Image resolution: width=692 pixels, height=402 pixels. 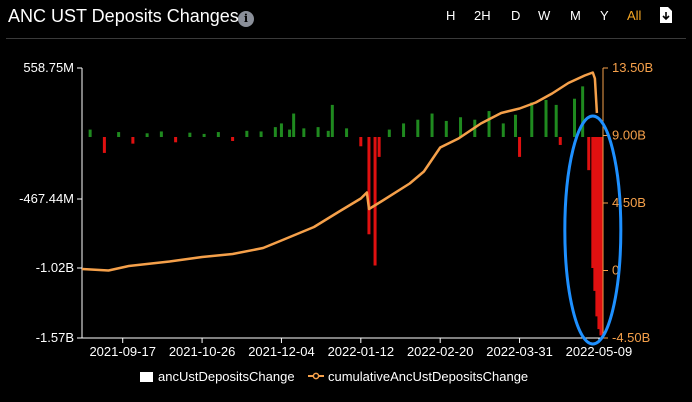 What do you see at coordinates (516, 15) in the screenshot?
I see `range-d: D` at bounding box center [516, 15].